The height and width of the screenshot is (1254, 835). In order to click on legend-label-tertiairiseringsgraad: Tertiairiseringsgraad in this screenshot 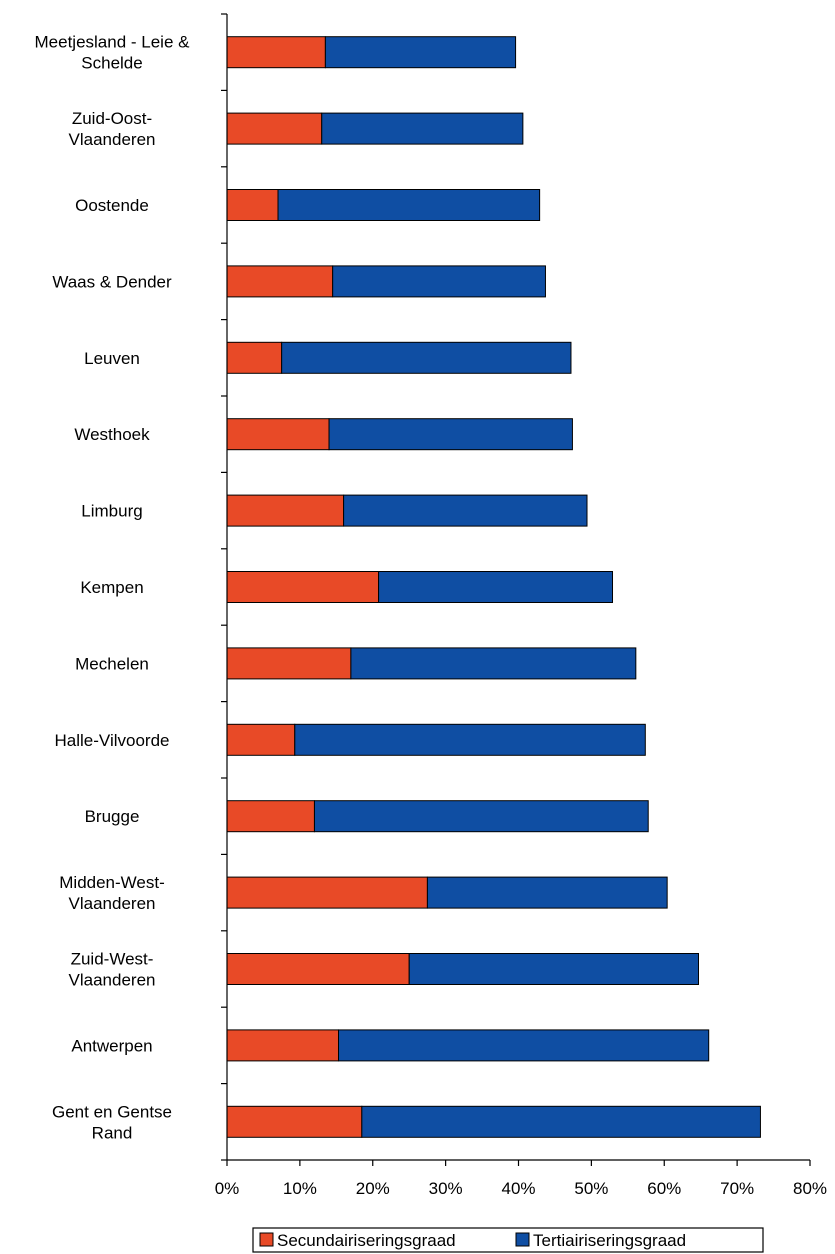, I will do `click(609, 1240)`.